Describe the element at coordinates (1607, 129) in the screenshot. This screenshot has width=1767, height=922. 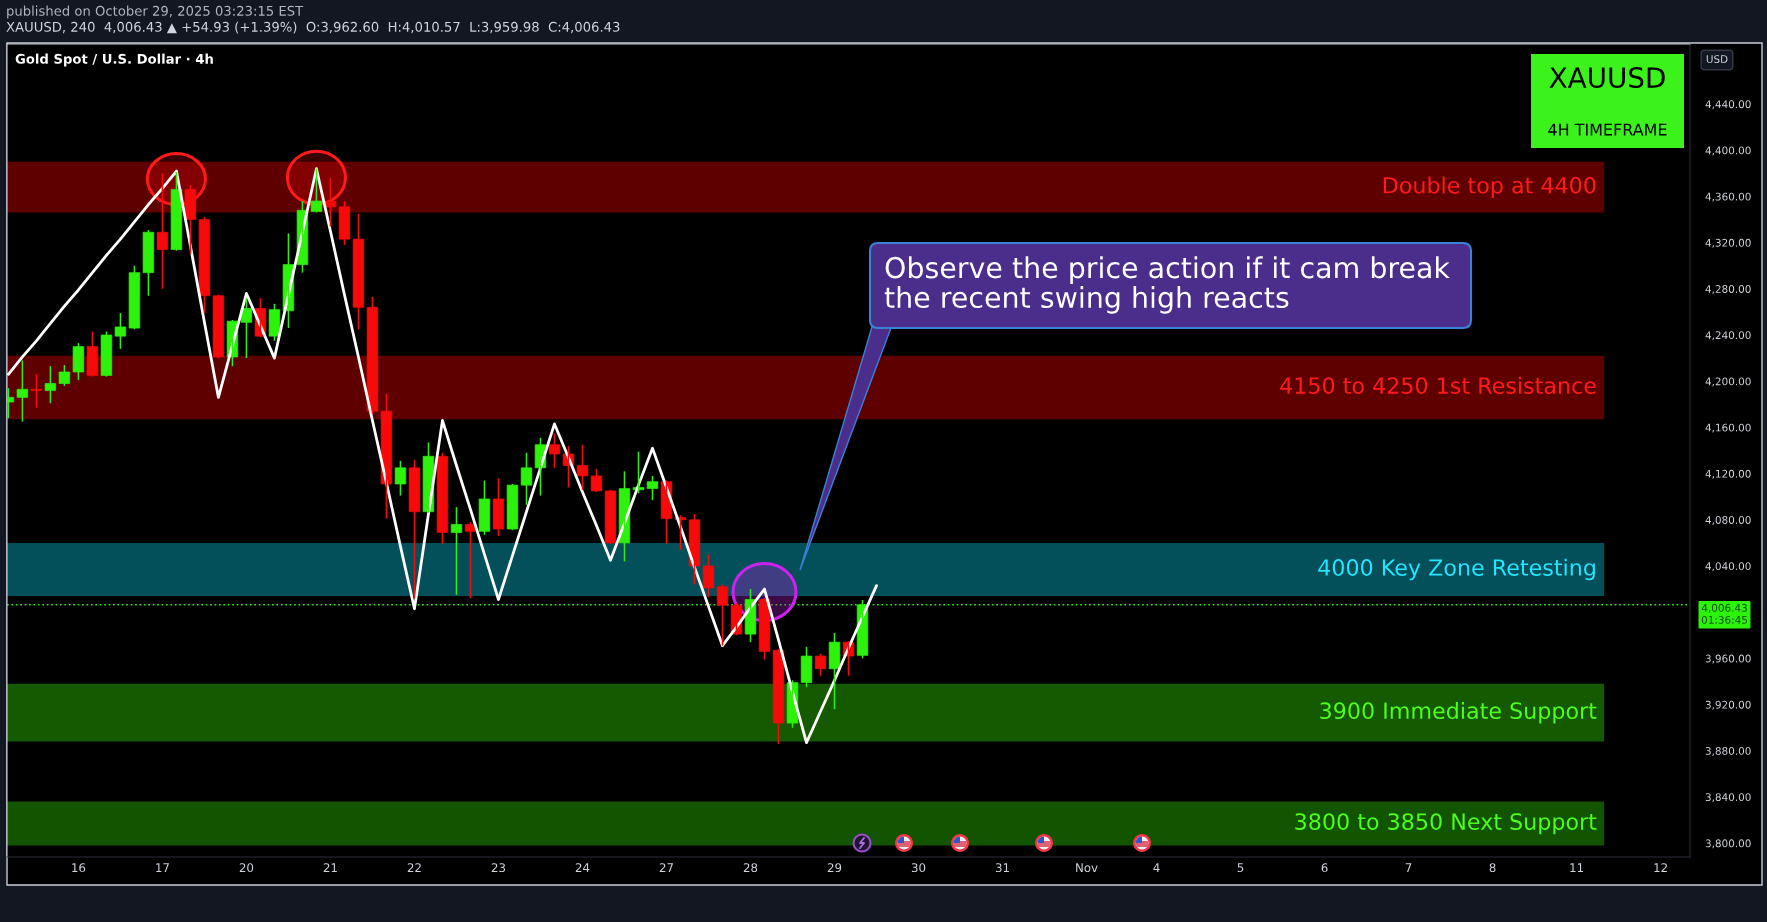
I see `annotation: 4H TIMEFRAME` at that location.